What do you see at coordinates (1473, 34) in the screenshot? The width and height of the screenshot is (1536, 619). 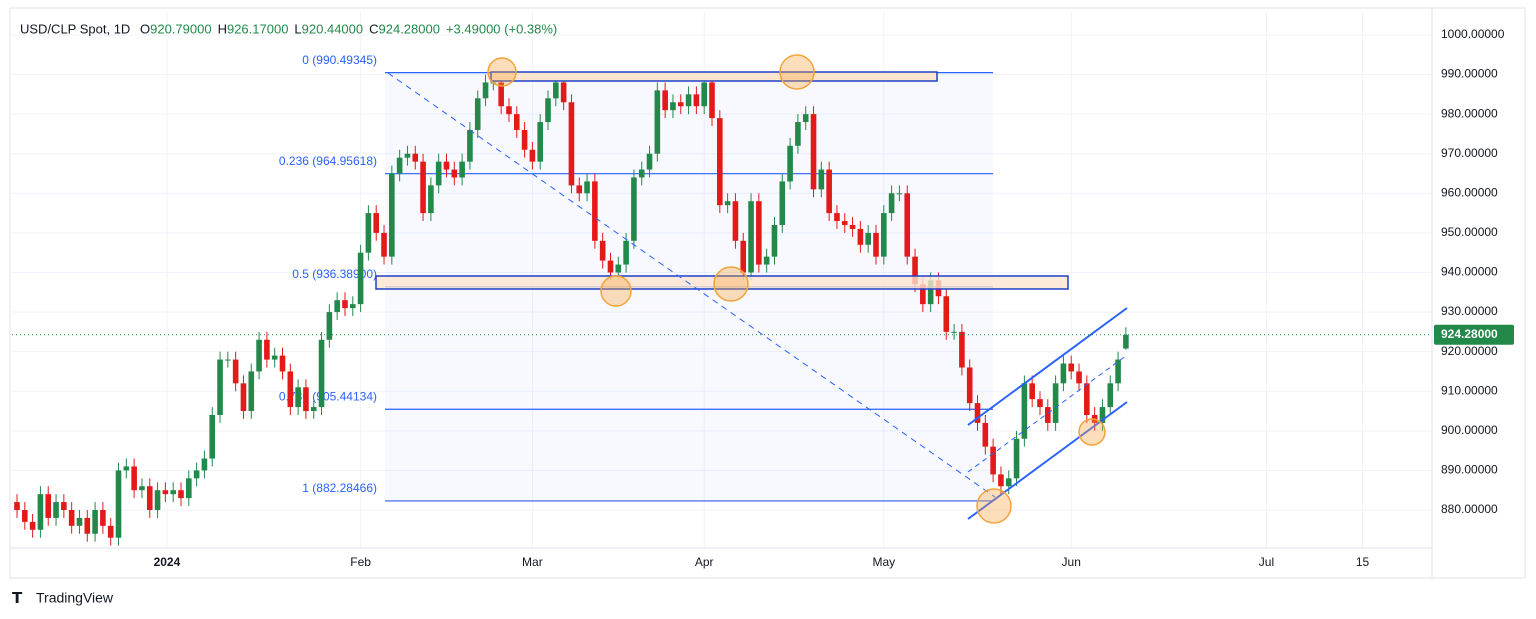 I see `y-tick-label: 1000.00000` at bounding box center [1473, 34].